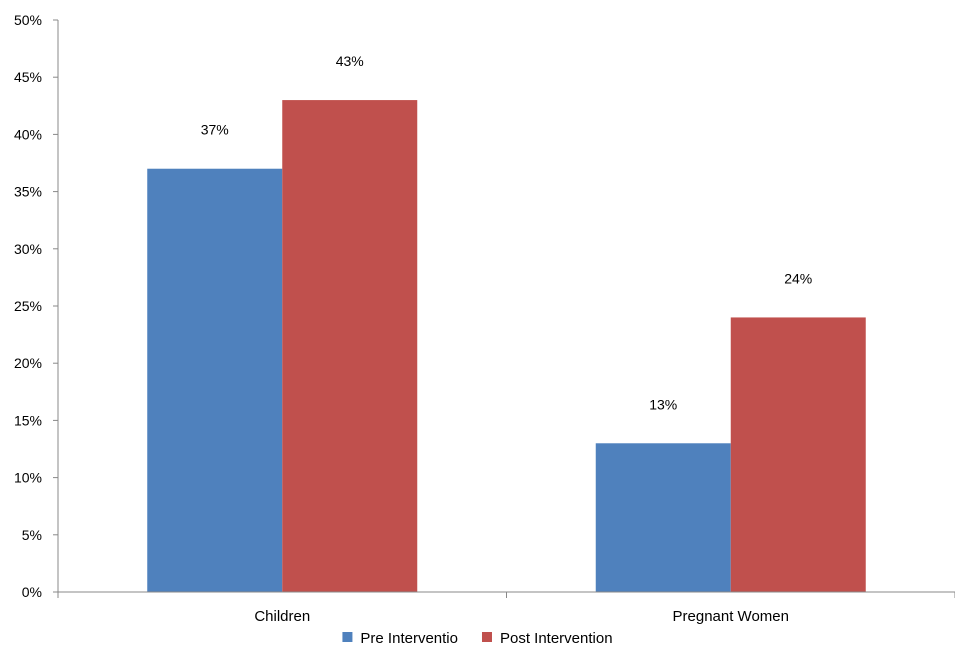 Image resolution: width=955 pixels, height=653 pixels. What do you see at coordinates (350, 61) in the screenshot?
I see `data-label: 43%` at bounding box center [350, 61].